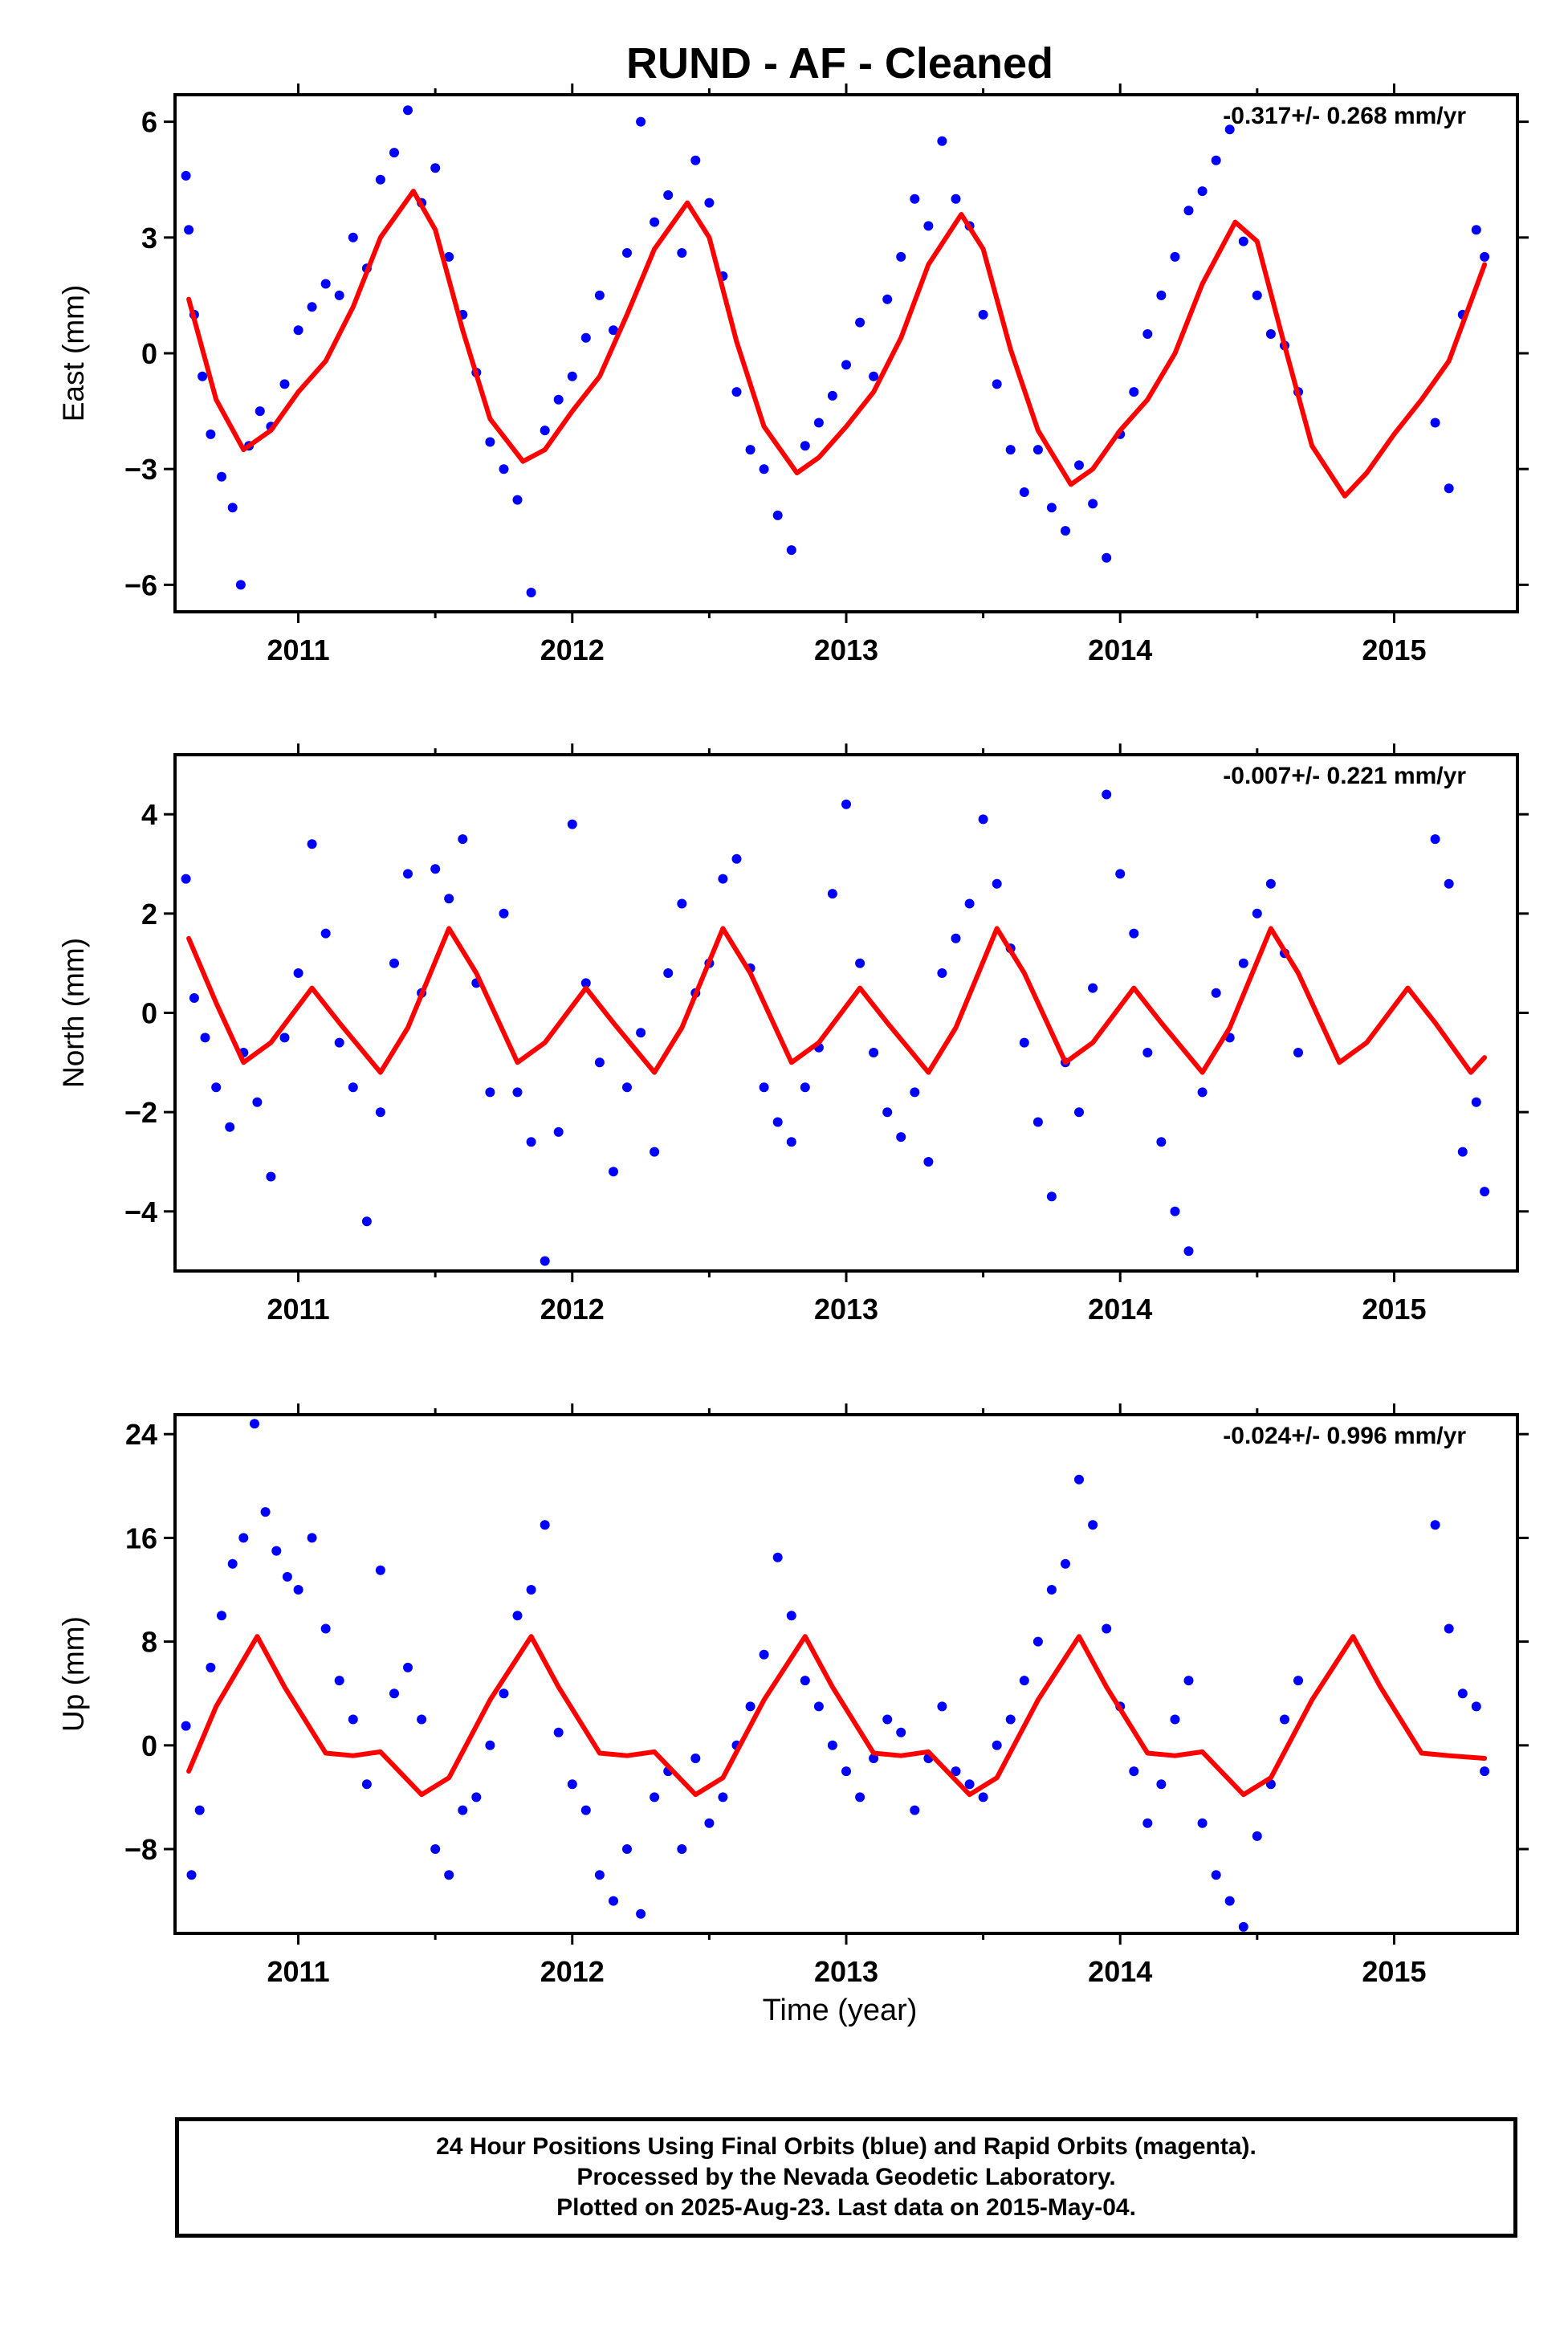 The image size is (1568, 2330). Describe the element at coordinates (298, 649) in the screenshot. I see `east-x-tick-label: 2011` at that location.